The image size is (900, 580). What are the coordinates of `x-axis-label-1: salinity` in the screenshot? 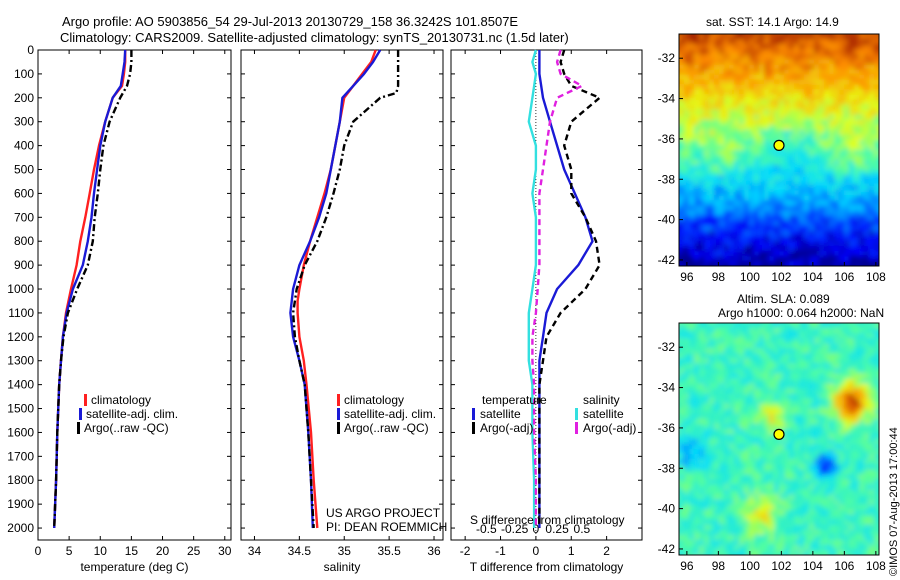 It's located at (342, 567).